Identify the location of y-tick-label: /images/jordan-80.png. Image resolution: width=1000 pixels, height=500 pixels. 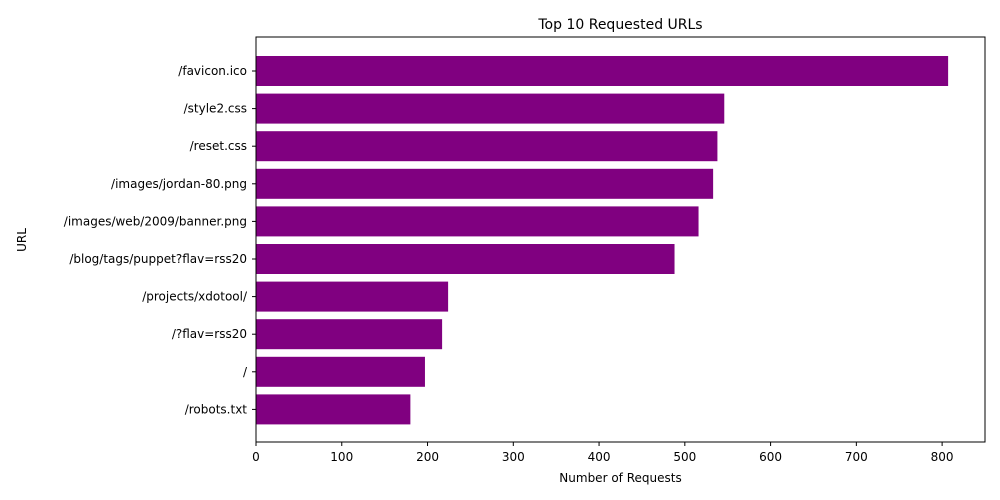
(179, 184).